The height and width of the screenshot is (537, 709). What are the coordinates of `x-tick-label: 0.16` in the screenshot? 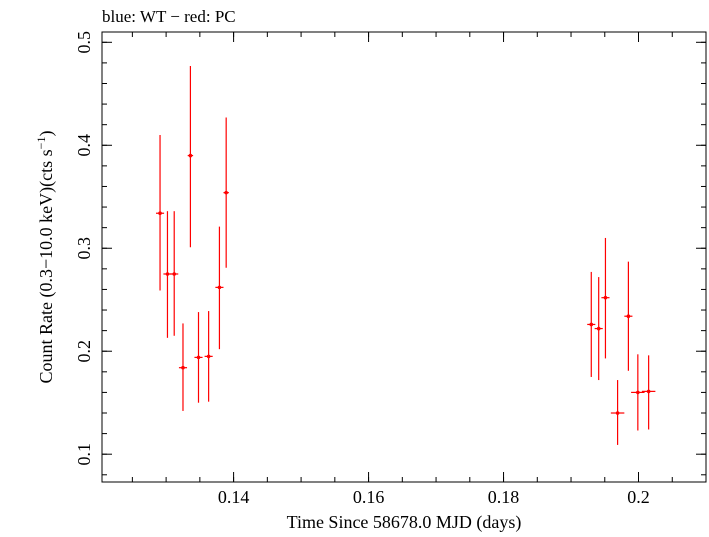 It's located at (369, 497).